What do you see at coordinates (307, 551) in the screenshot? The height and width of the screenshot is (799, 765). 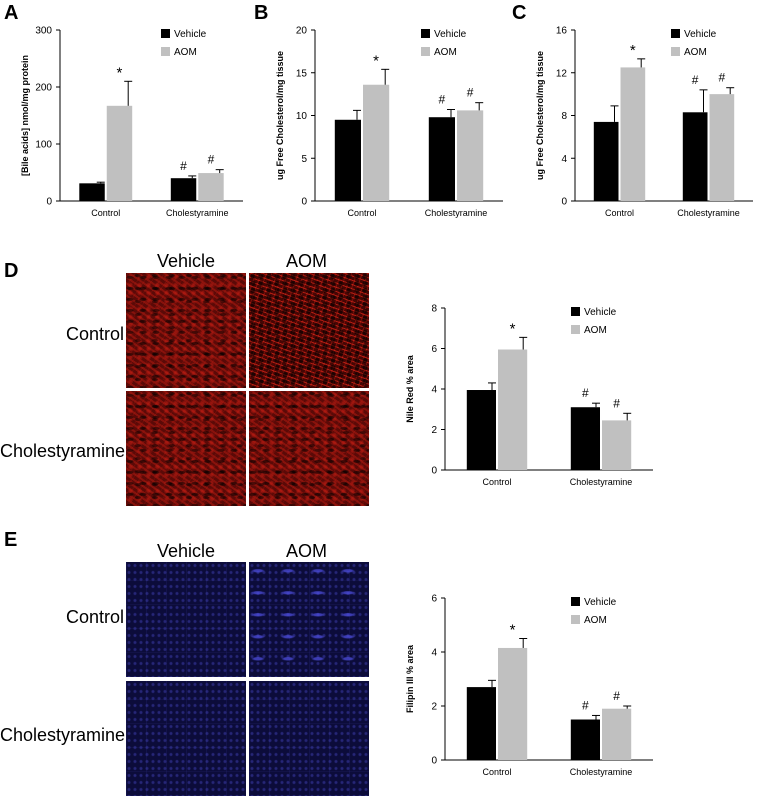 I see `micro-e-col-aom: AOM` at bounding box center [307, 551].